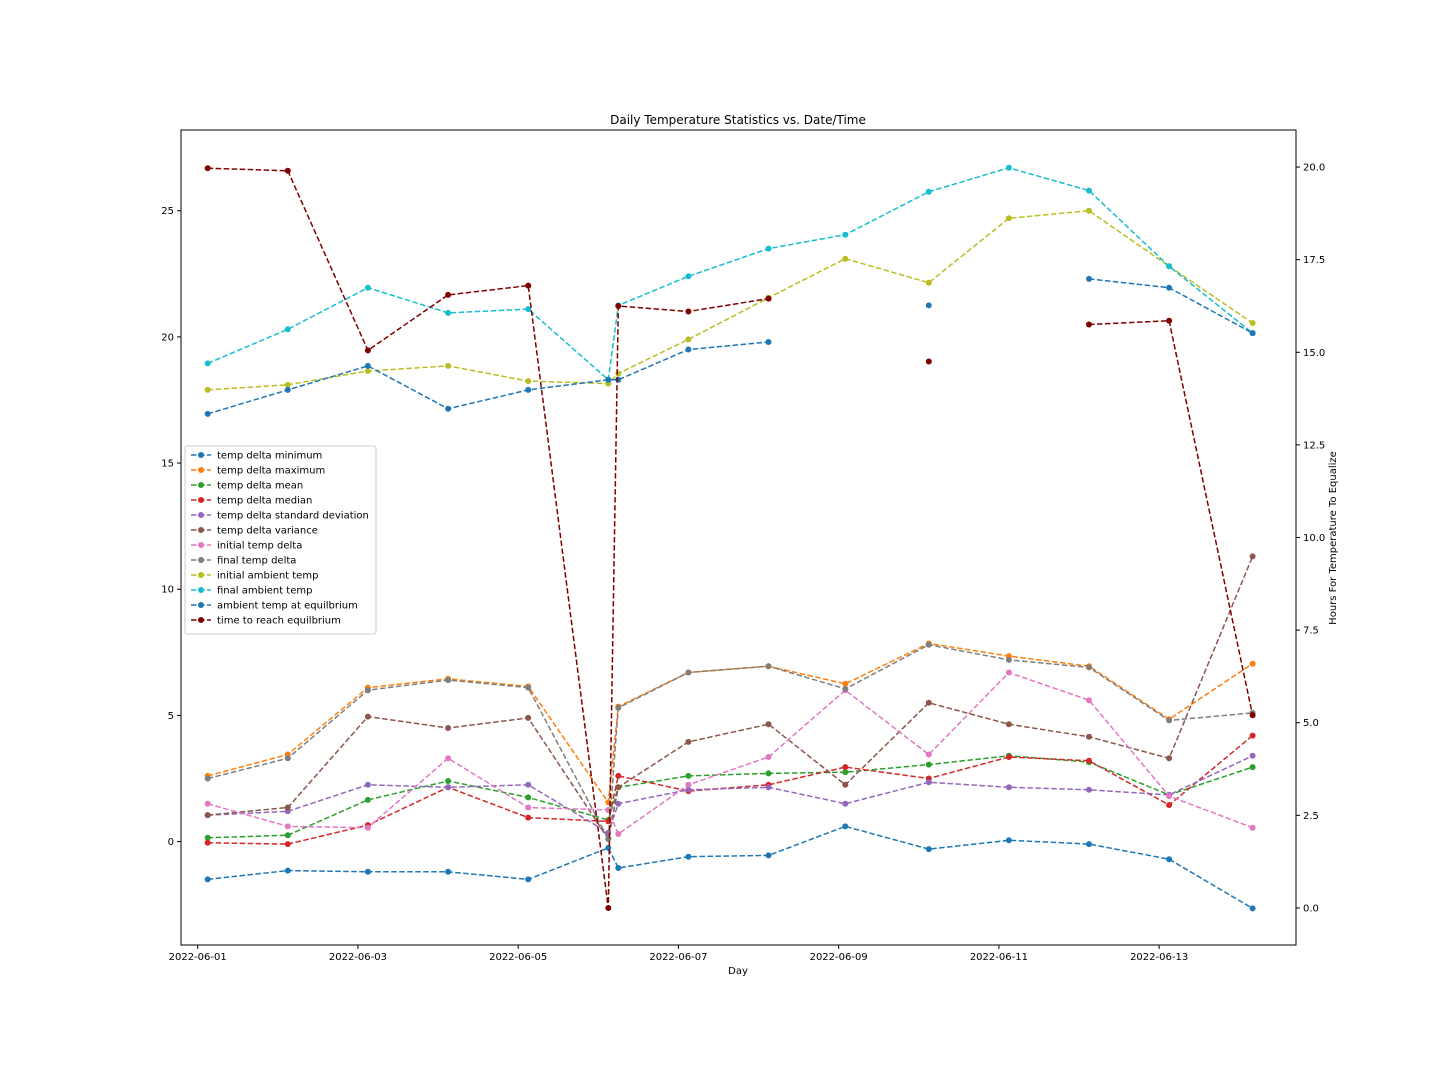 The image size is (1440, 1080). I want to click on legend-entry: initial temp delta, so click(246, 546).